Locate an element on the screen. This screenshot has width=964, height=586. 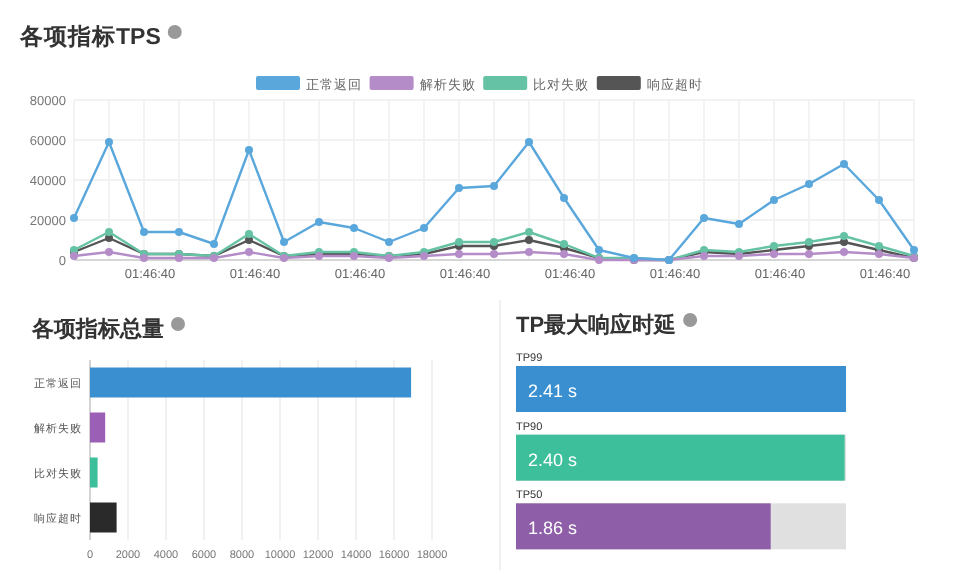
data-label: 2.40 s is located at coordinates (553, 459).